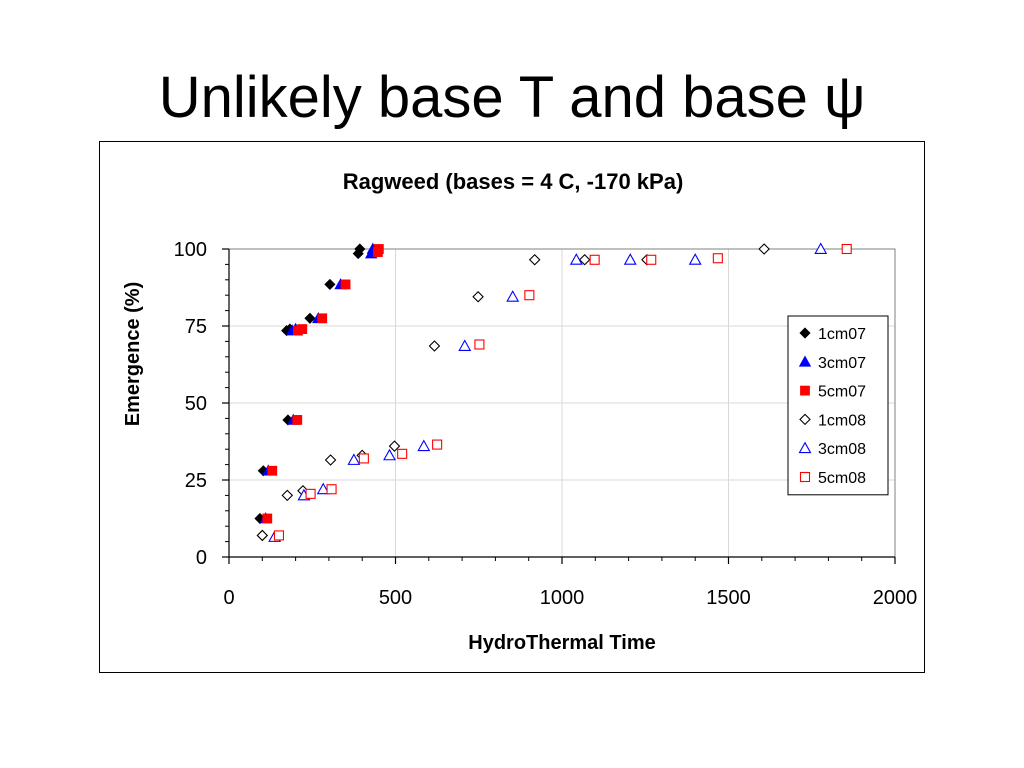  I want to click on y-axis-label: Emergence (%), so click(133, 354).